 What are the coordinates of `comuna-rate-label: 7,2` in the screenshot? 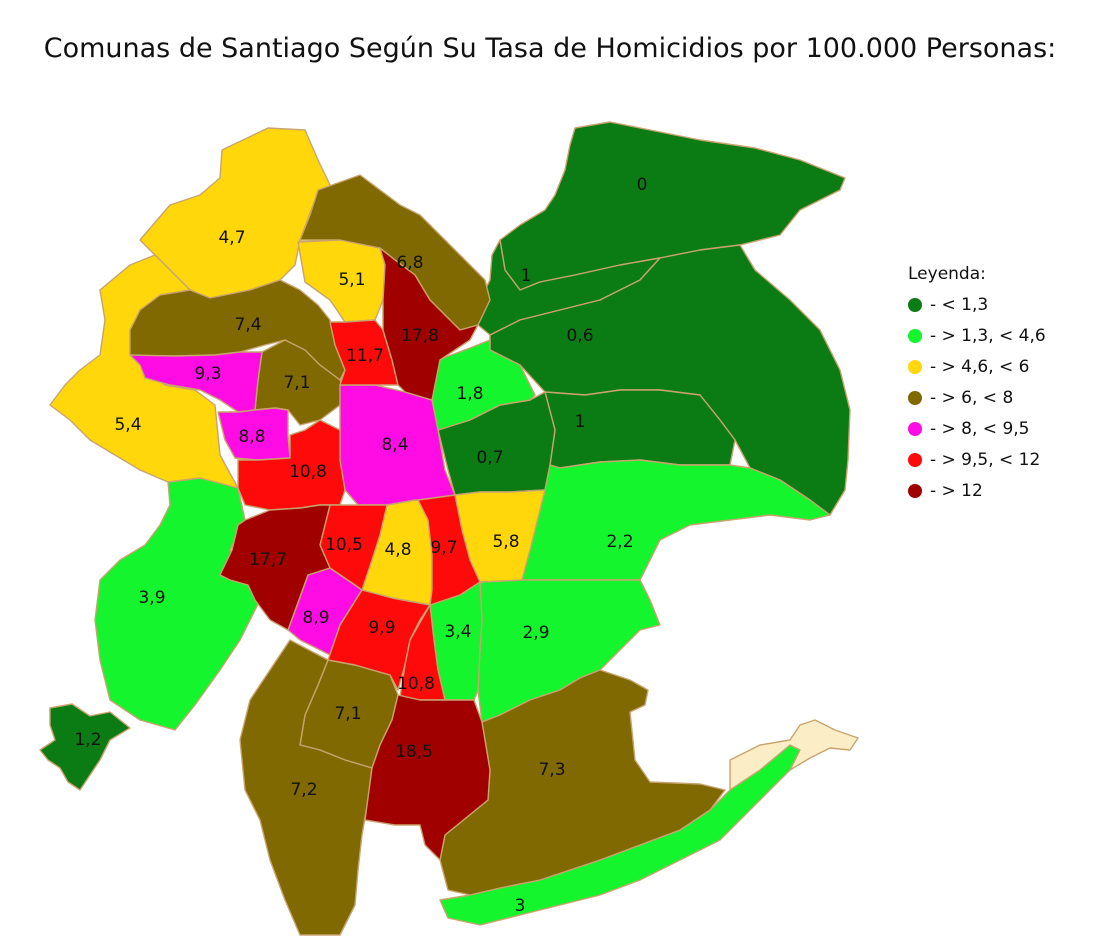 It's located at (303, 790).